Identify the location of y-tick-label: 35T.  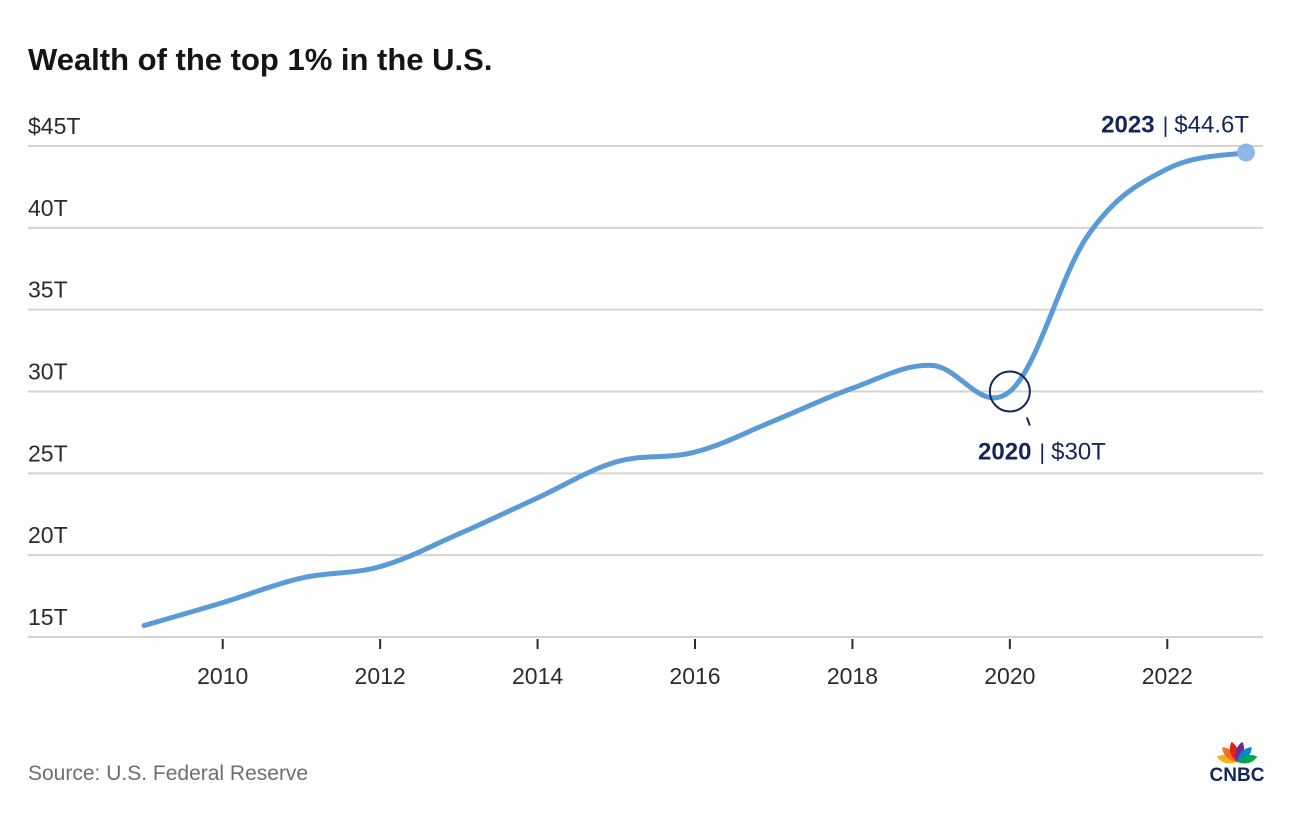
(48, 290).